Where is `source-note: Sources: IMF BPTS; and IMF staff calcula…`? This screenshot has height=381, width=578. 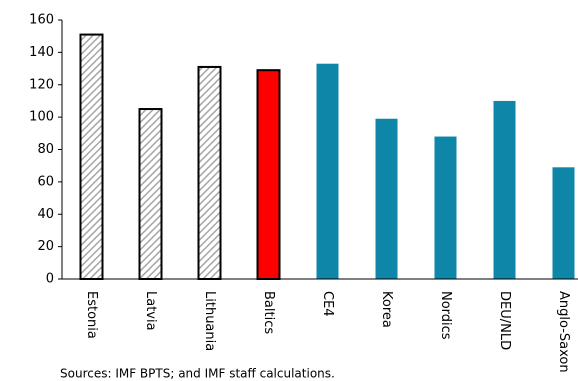 source-note: Sources: IMF BPTS; and IMF staff calcula… is located at coordinates (197, 374).